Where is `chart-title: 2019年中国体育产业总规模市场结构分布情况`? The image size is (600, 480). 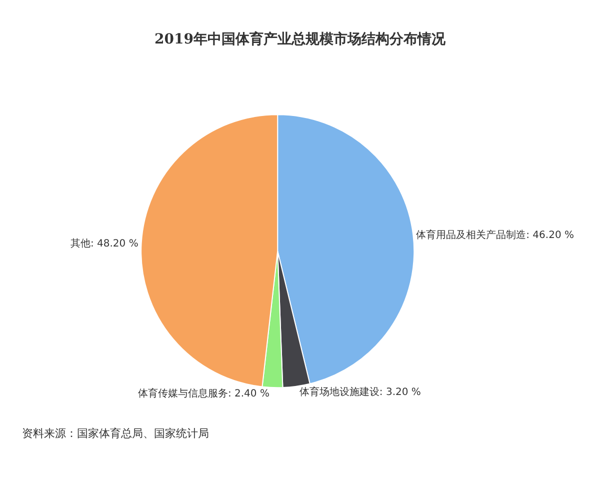 chart-title: 2019年中国体育产业总规模市场结构分布情况 is located at coordinates (300, 39).